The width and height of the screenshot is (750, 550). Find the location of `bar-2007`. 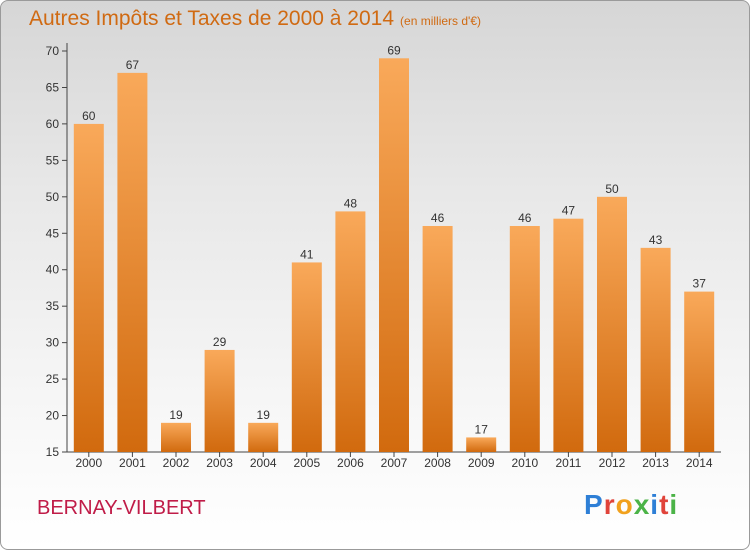

bar-2007 is located at coordinates (394, 255).